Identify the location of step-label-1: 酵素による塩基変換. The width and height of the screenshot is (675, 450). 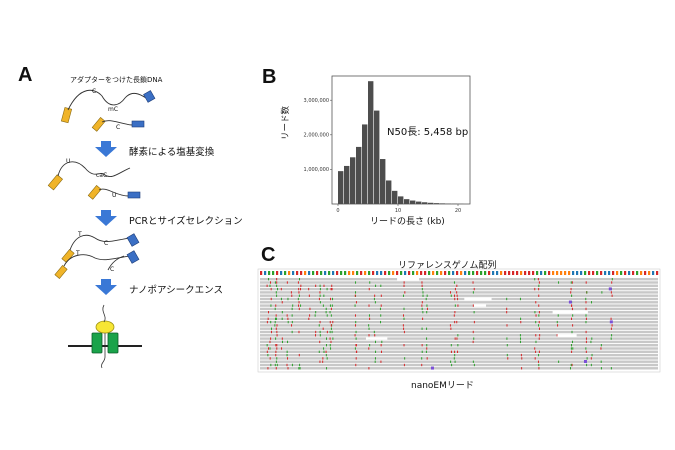
(172, 152).